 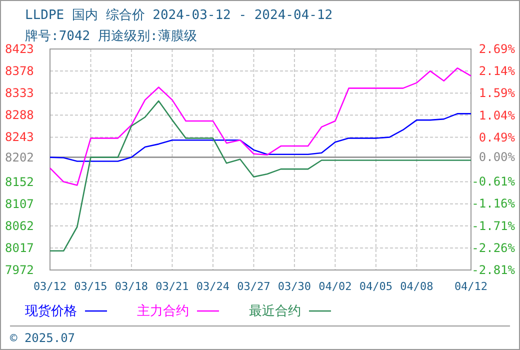 What do you see at coordinates (19, 157) in the screenshot?
I see `y-tick-label: 8202` at bounding box center [19, 157].